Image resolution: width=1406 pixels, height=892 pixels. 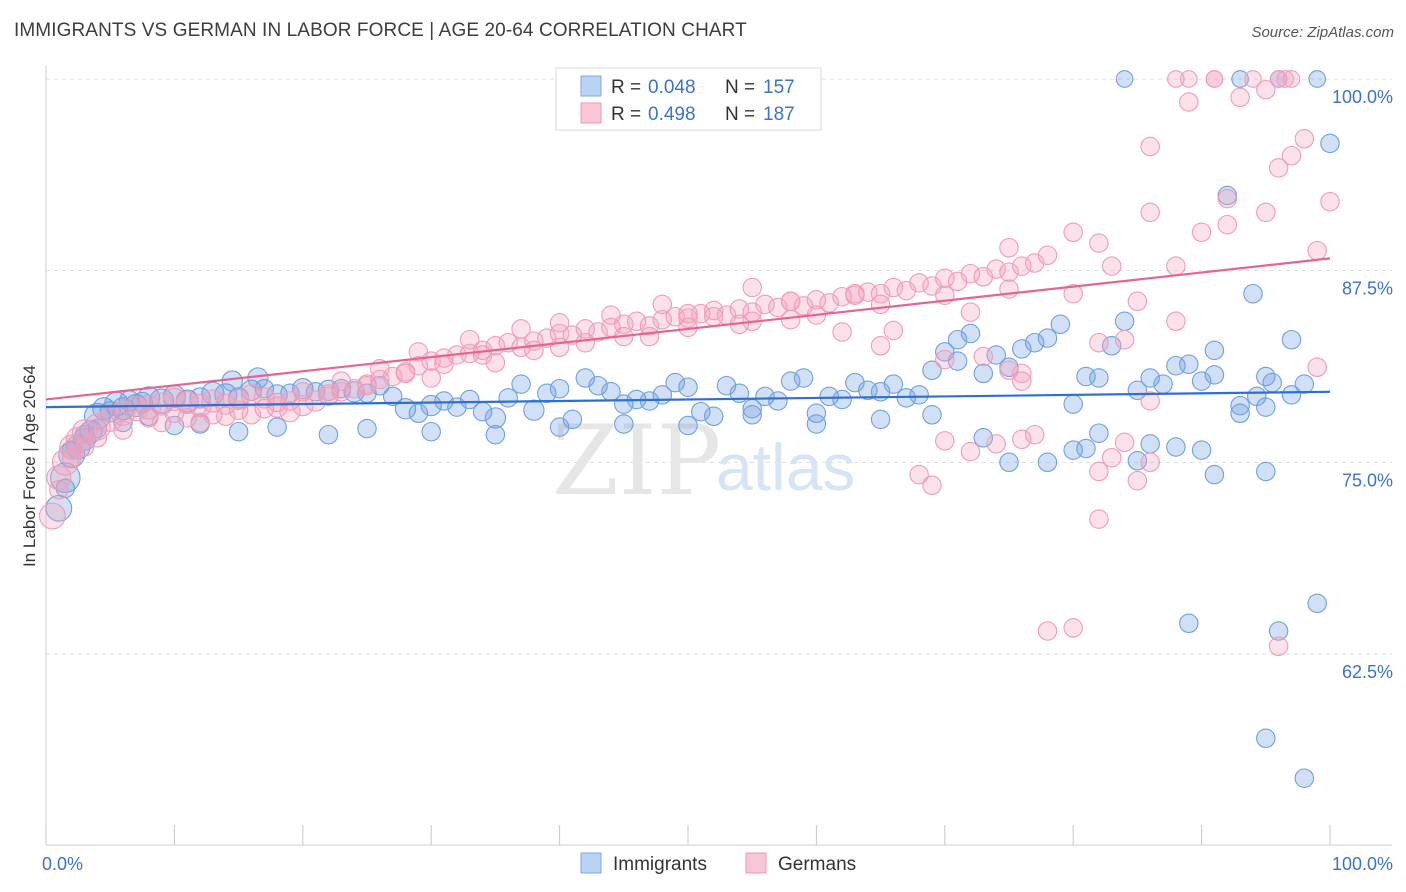 What do you see at coordinates (817, 864) in the screenshot?
I see `series-legend-germans: Germans` at bounding box center [817, 864].